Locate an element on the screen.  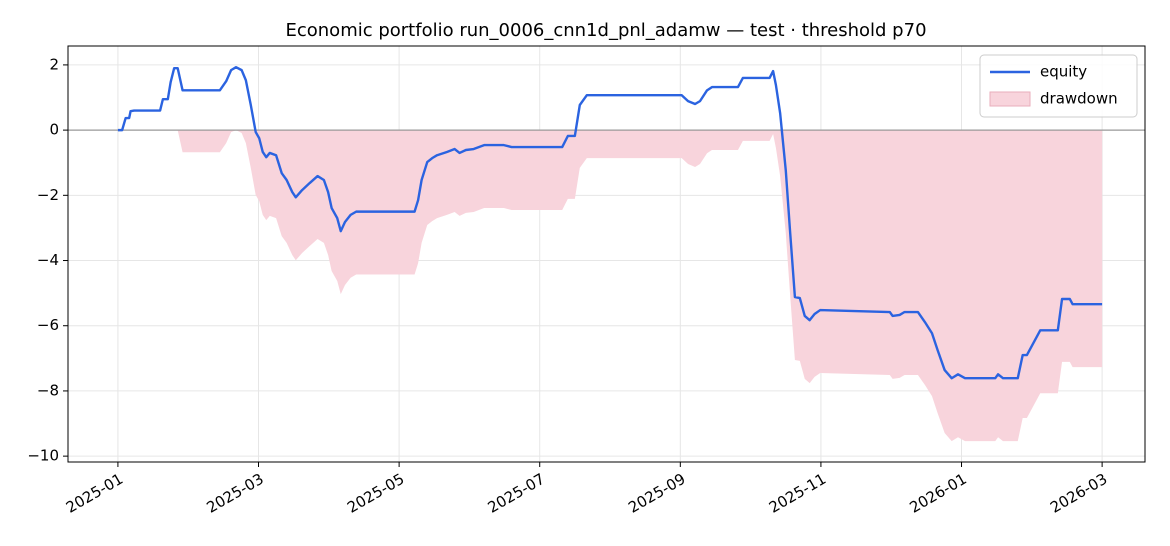
legend-label: equity is located at coordinates (1063, 72).